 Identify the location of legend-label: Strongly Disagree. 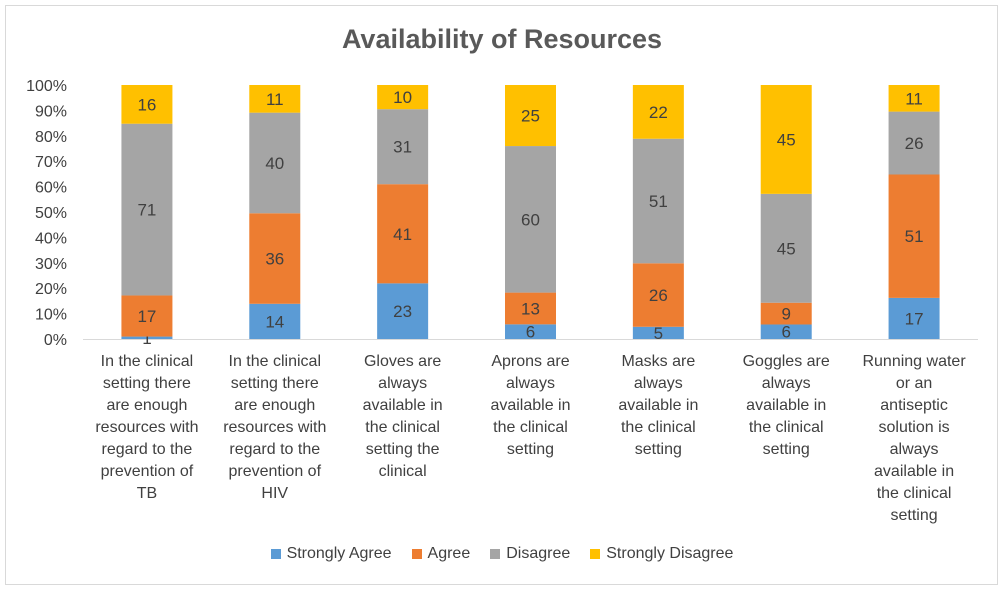
(670, 553).